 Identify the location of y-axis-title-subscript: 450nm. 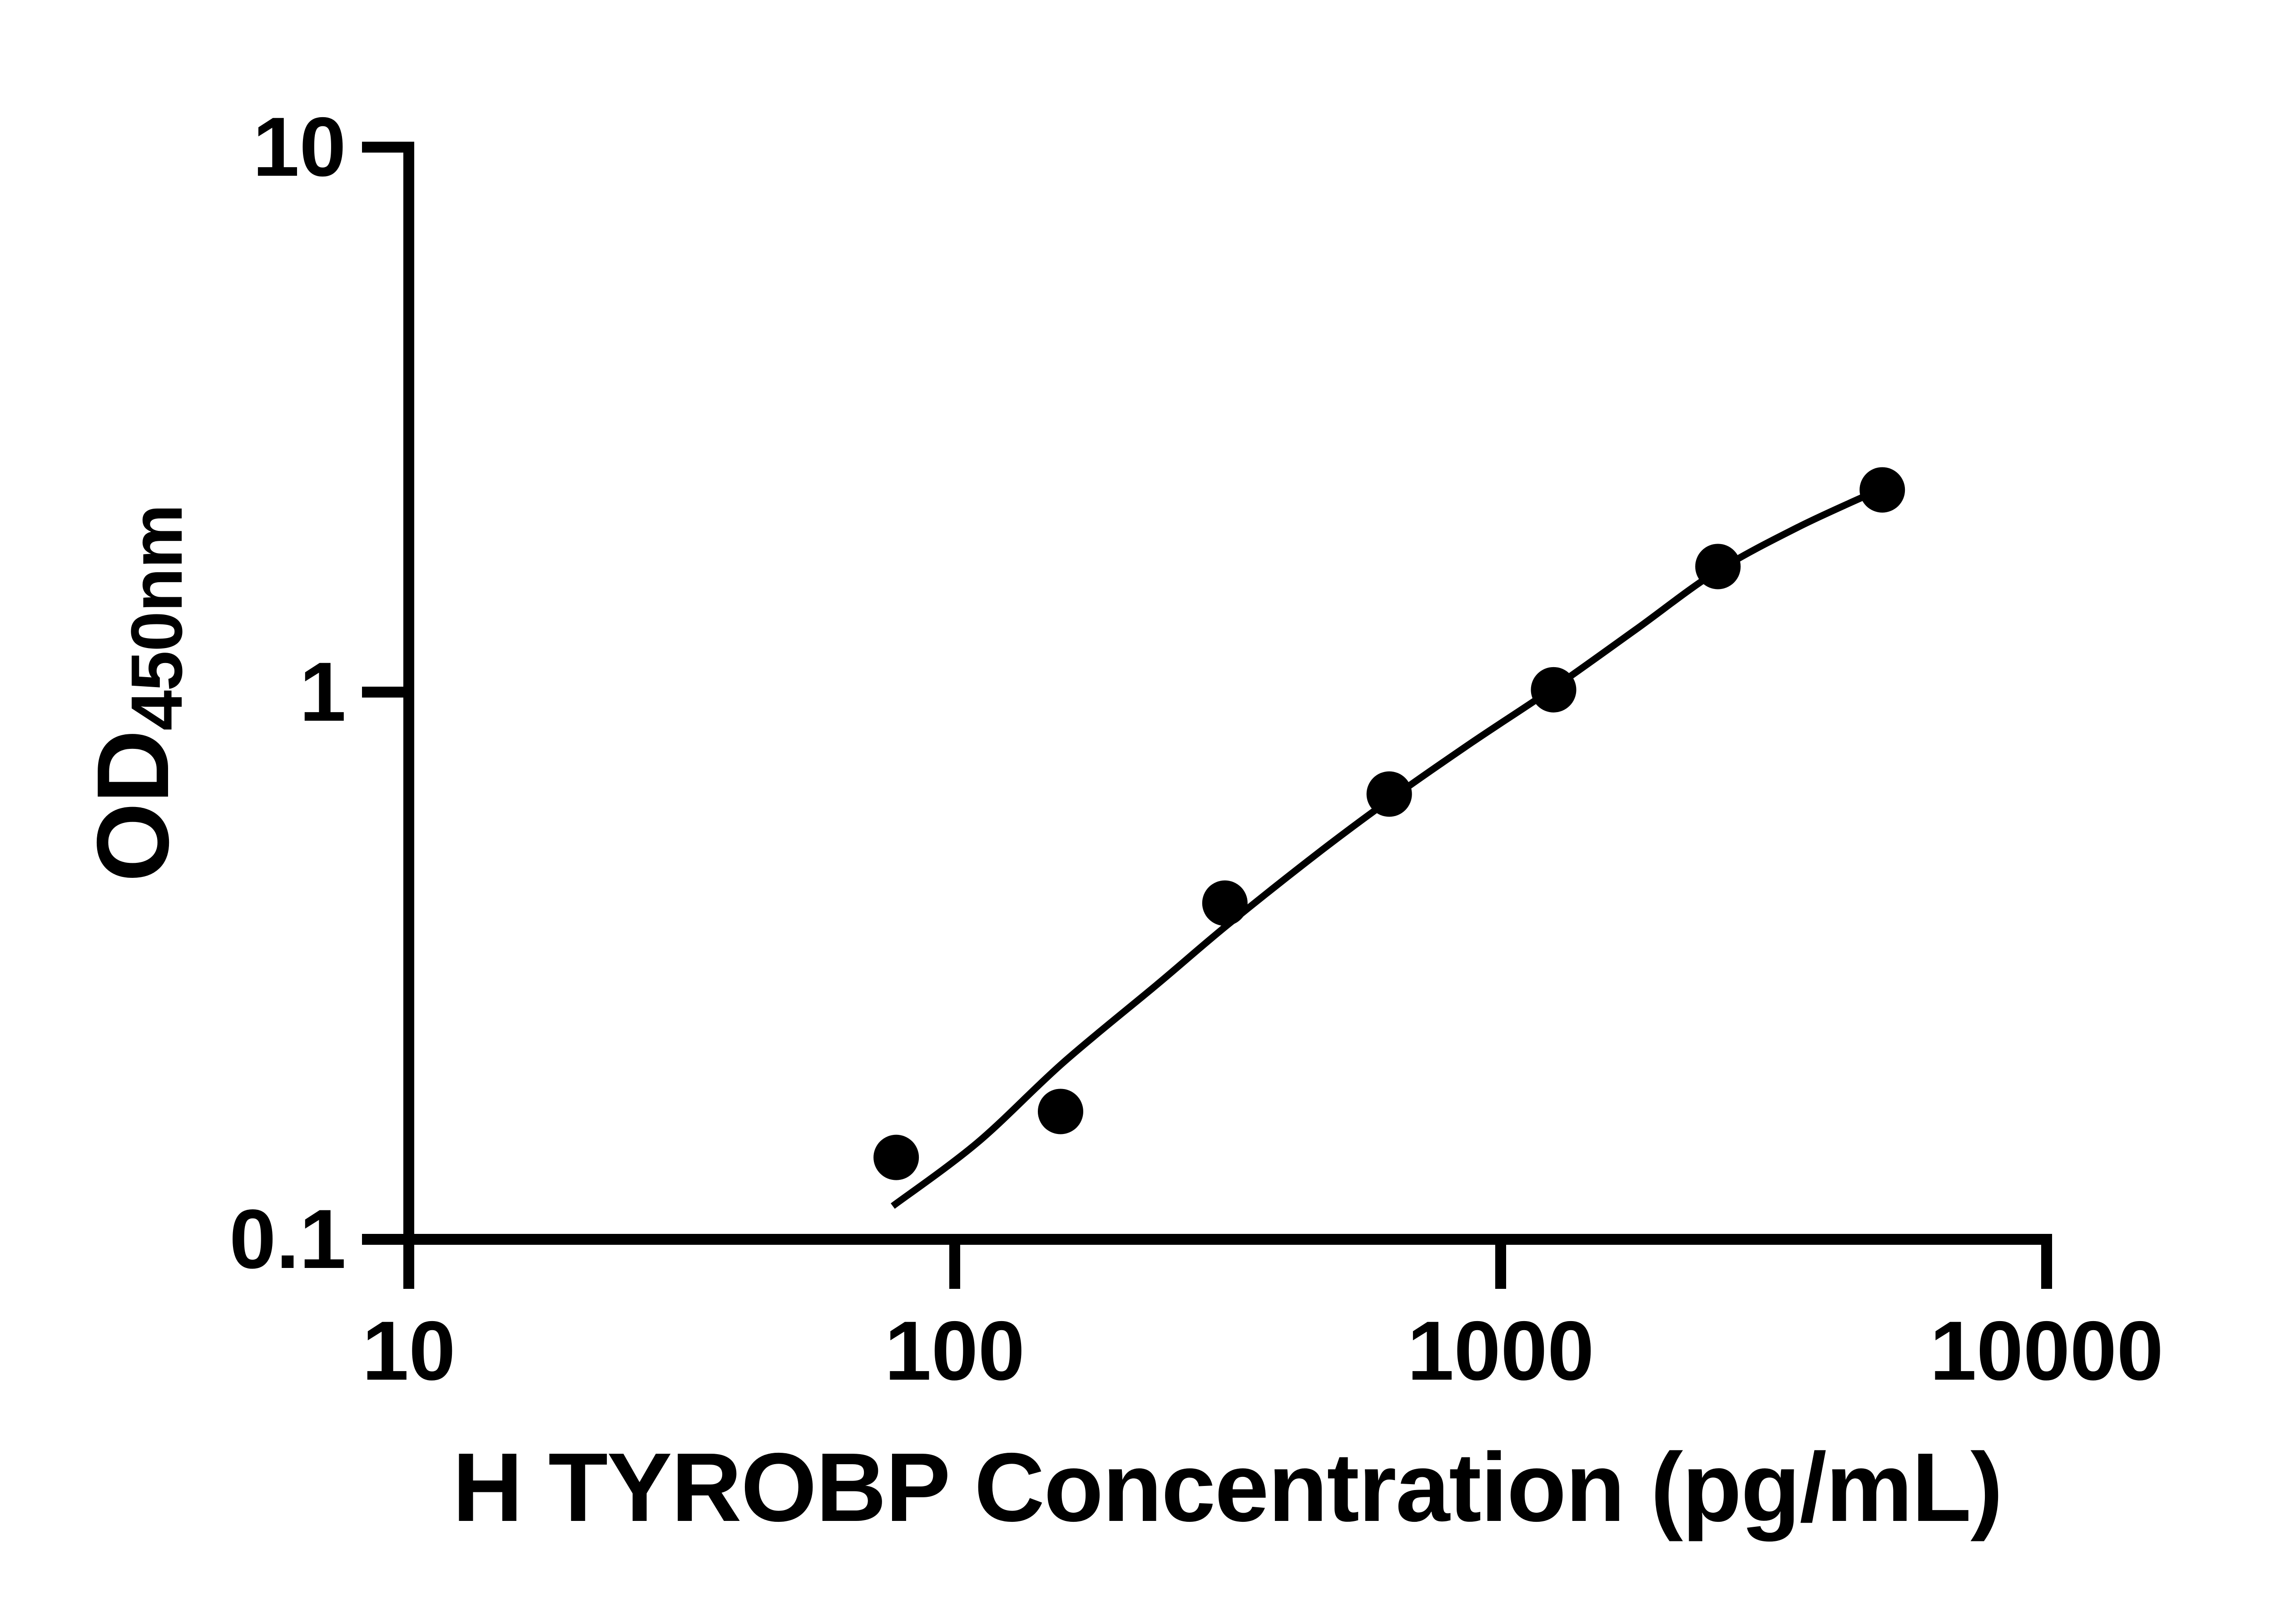
(156, 618).